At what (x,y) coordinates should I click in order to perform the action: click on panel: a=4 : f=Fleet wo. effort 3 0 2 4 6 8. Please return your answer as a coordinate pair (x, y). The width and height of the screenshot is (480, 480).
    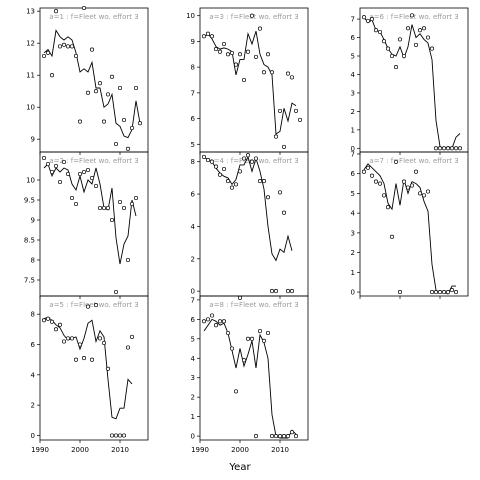
    Looking at the image, I should click on (250, 225).